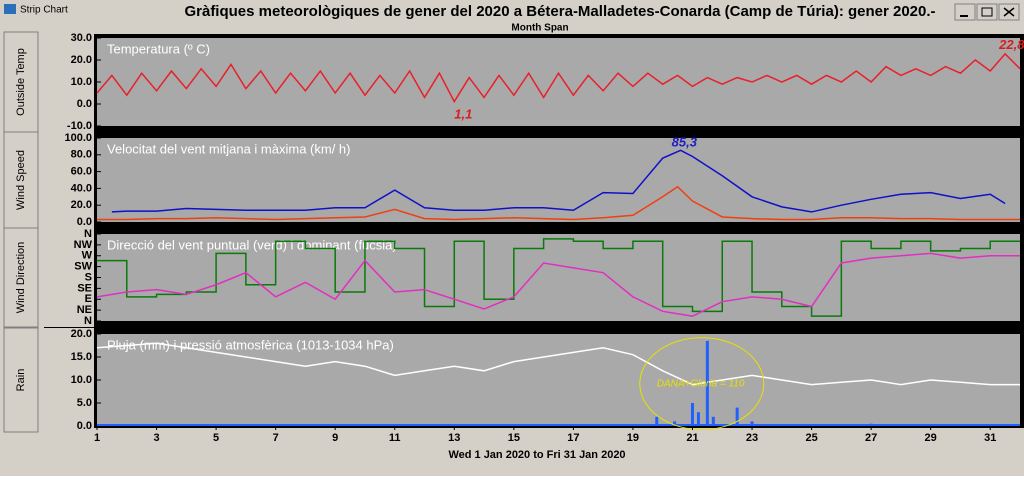 This screenshot has width=1024, height=481. I want to click on x-tick-label: 1, so click(97, 438).